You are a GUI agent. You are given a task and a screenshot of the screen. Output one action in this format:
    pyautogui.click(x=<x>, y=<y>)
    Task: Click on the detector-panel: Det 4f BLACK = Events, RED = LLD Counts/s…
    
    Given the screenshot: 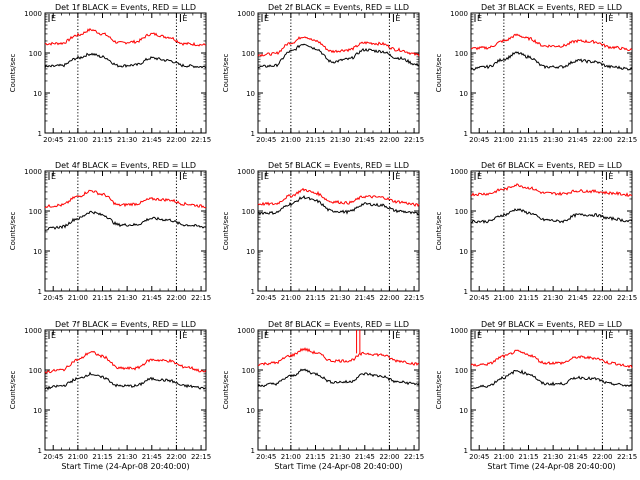 What is the action you would take?
    pyautogui.click(x=110, y=231)
    